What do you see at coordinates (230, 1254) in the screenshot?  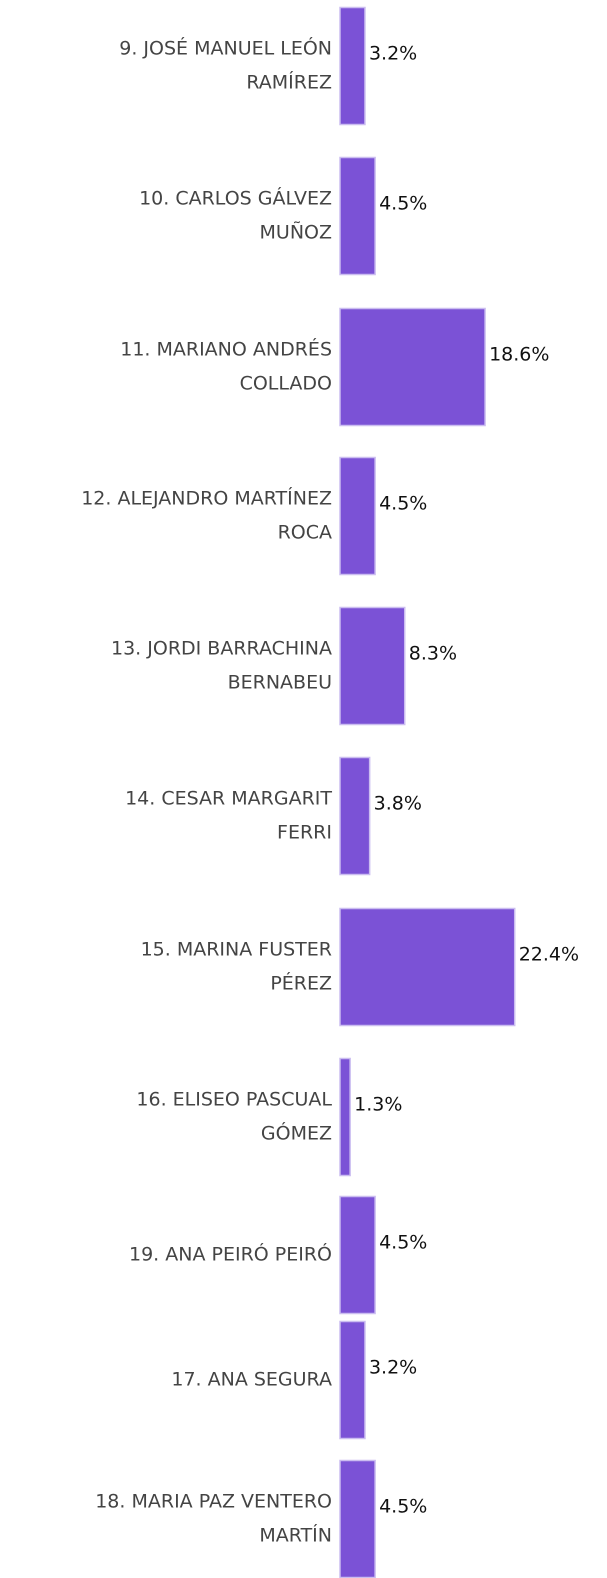 I see `category-label: 19. ANA PEIRÓ PEIRÓ` at bounding box center [230, 1254].